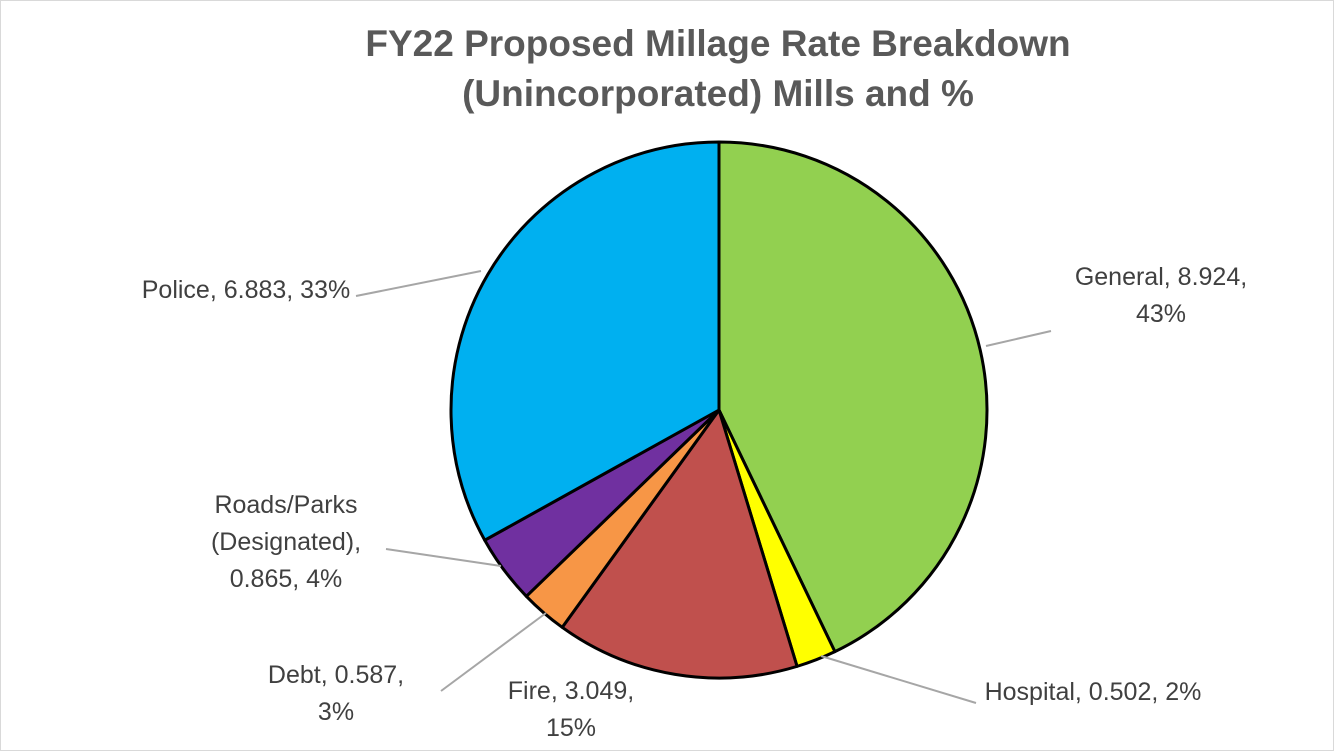 The image size is (1334, 751). What do you see at coordinates (1161, 295) in the screenshot?
I see `data-label: General, 8.924, 43%` at bounding box center [1161, 295].